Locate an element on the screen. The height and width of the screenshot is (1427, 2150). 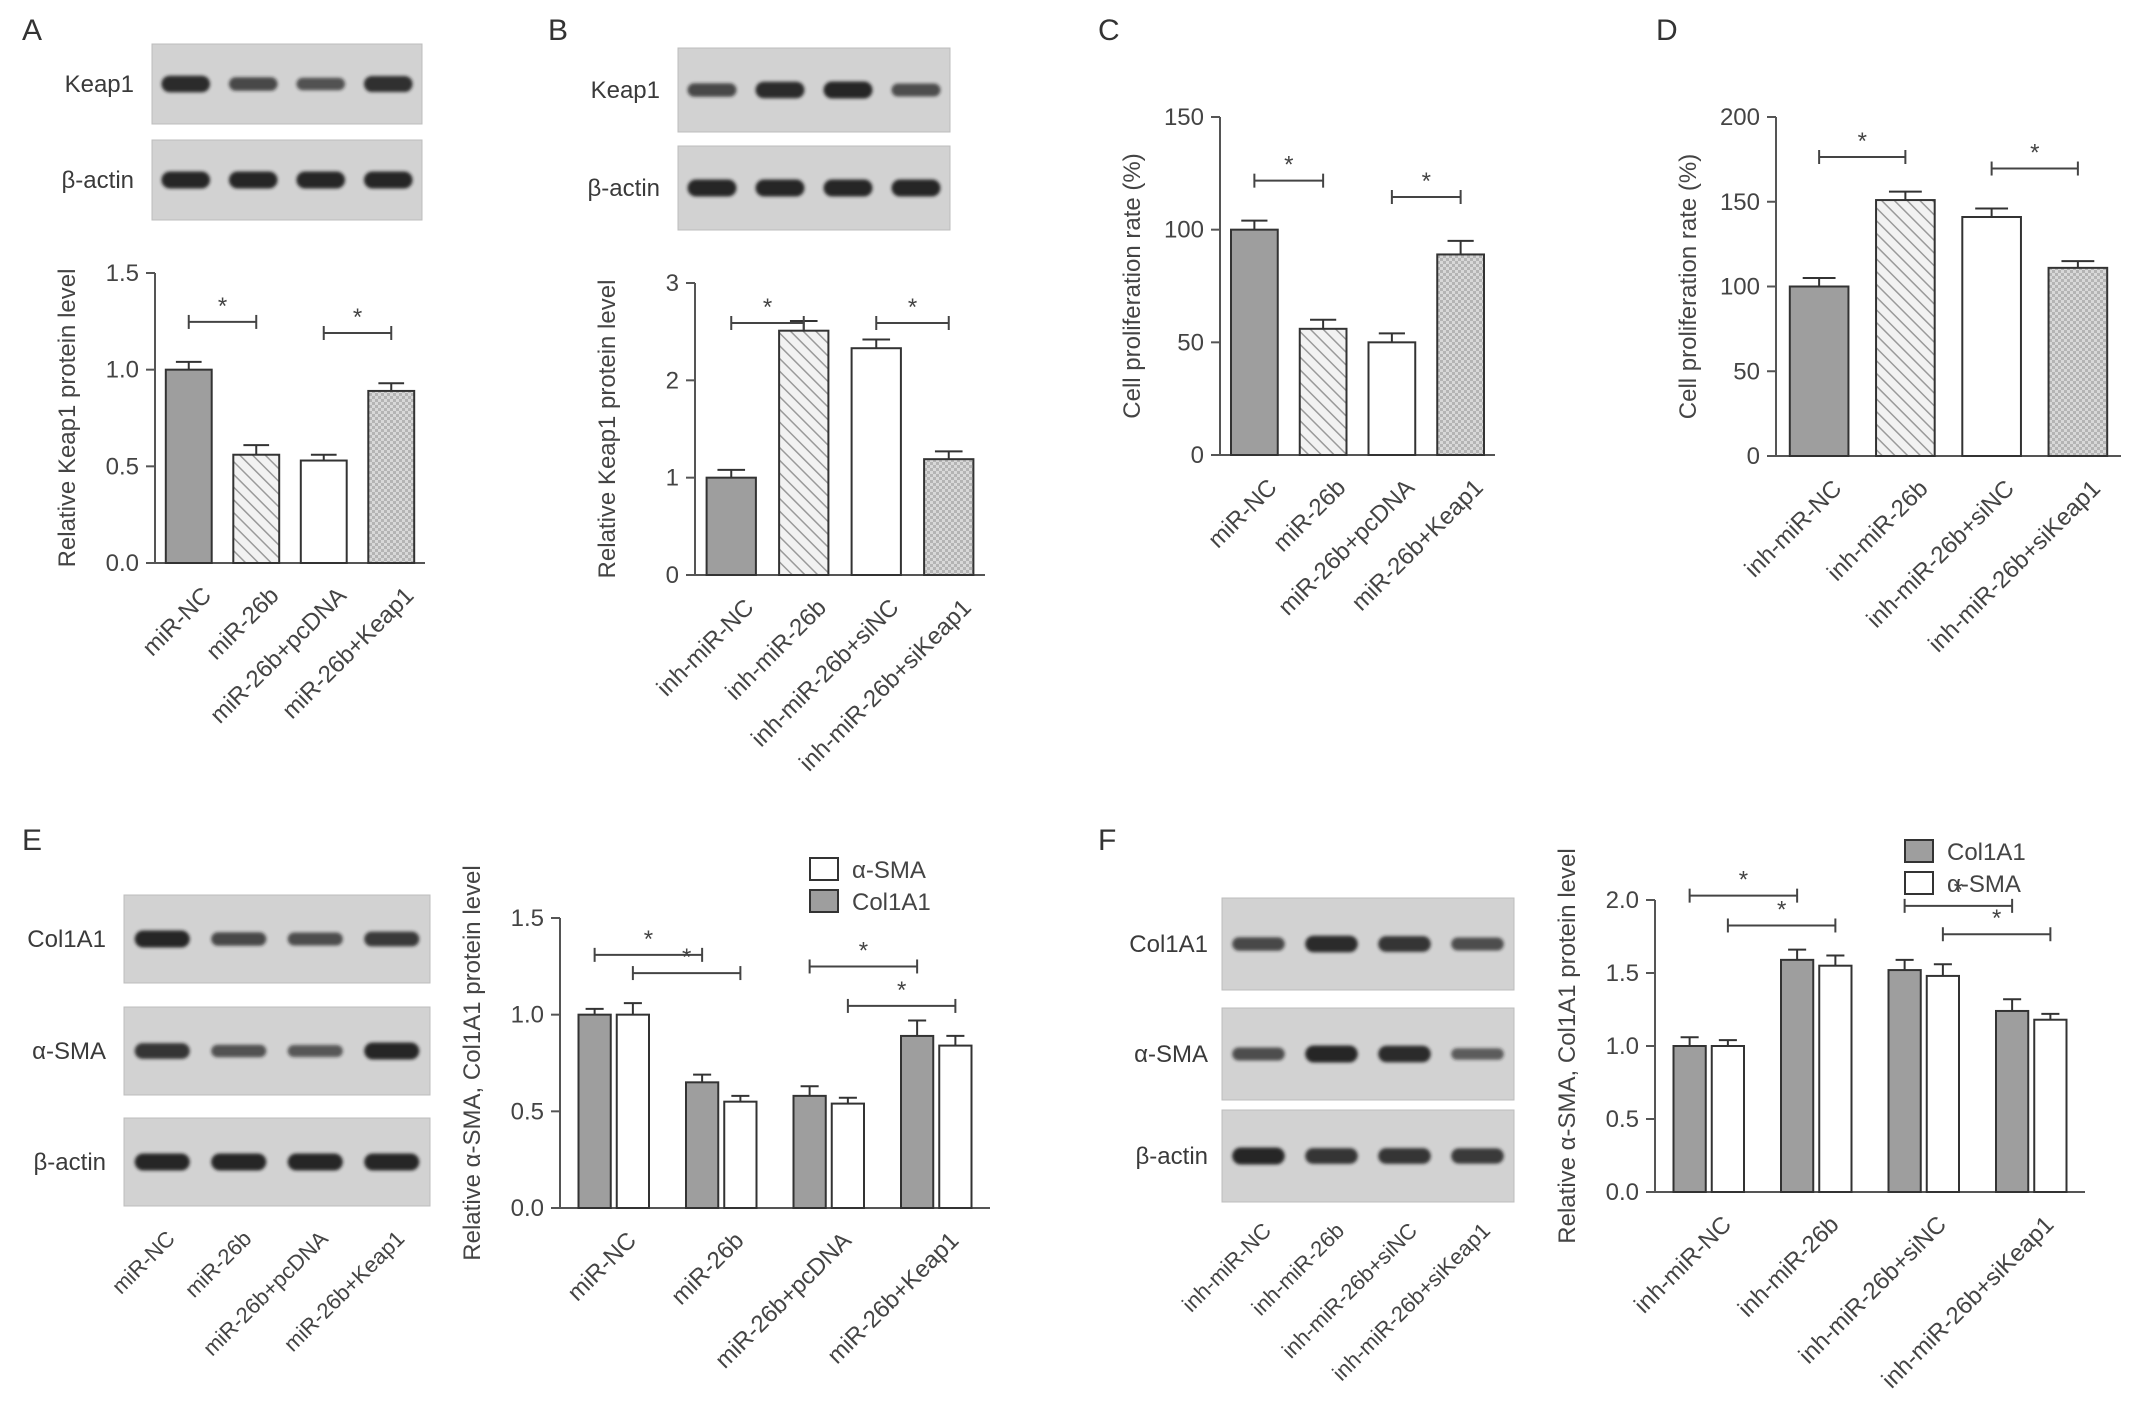
legend-label: α-SMA is located at coordinates (1984, 884).